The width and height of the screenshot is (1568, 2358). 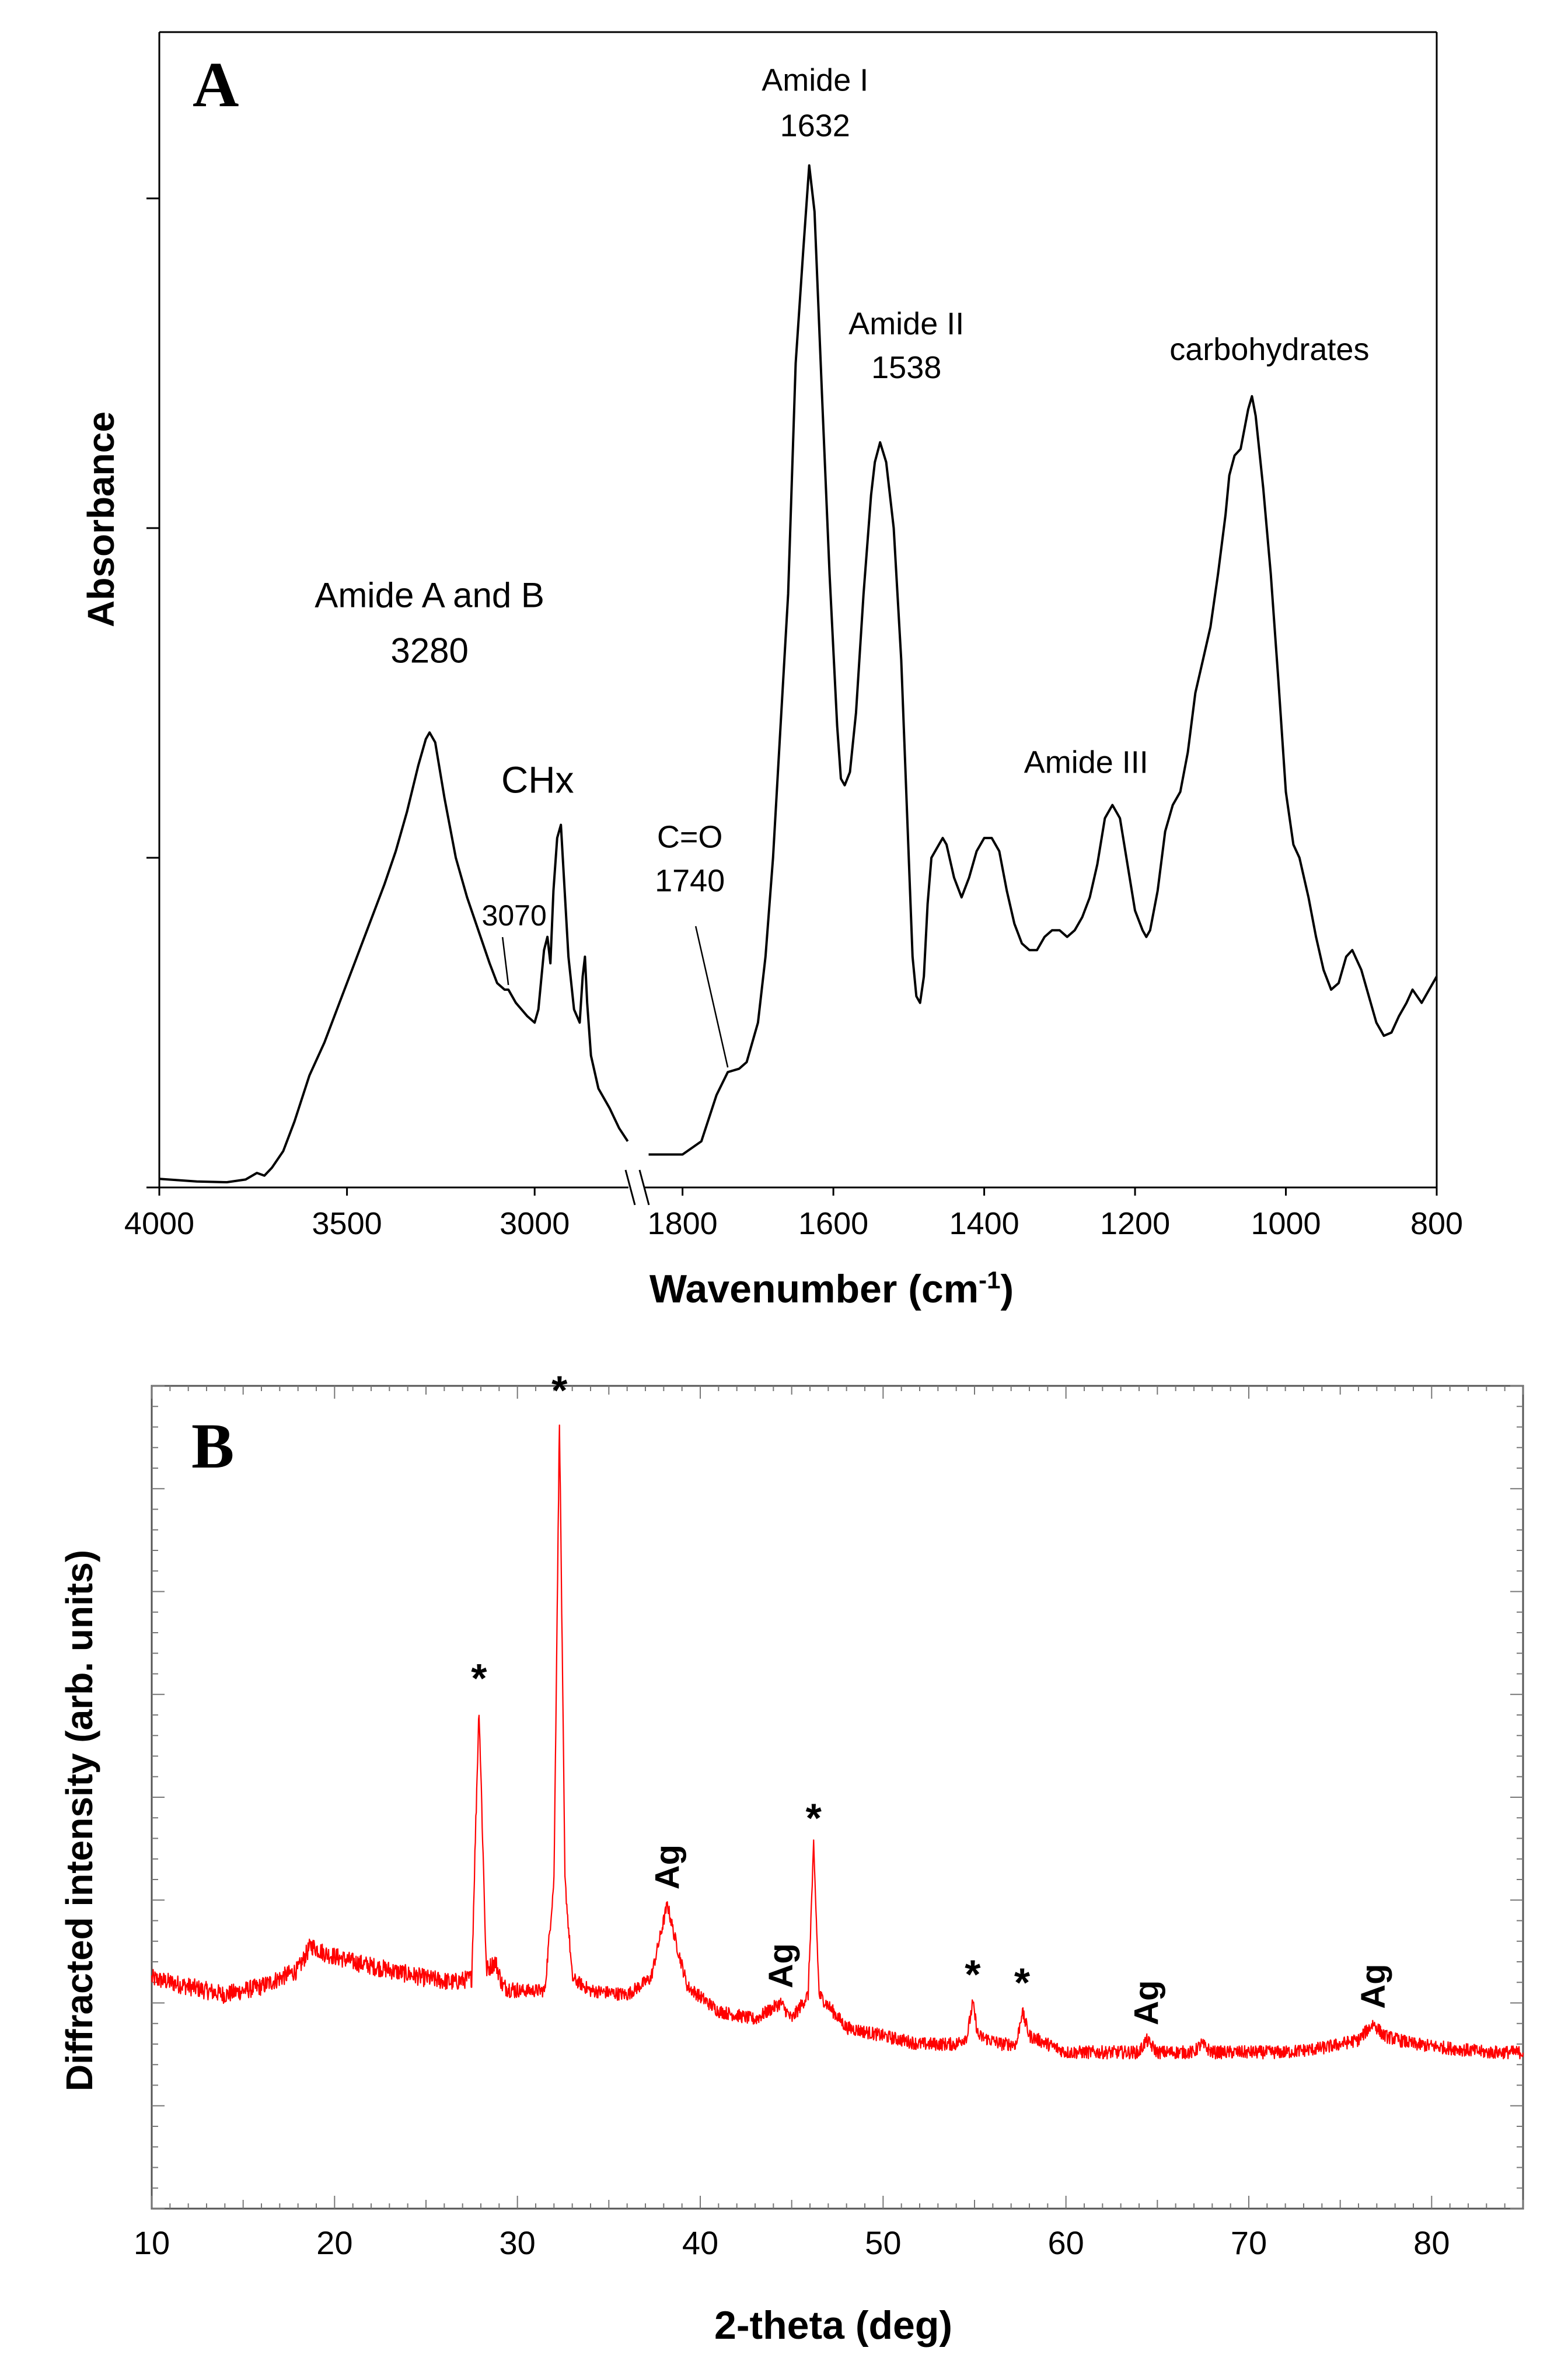 What do you see at coordinates (394, 957) in the screenshot?
I see `ftir-spectrum-line-left` at bounding box center [394, 957].